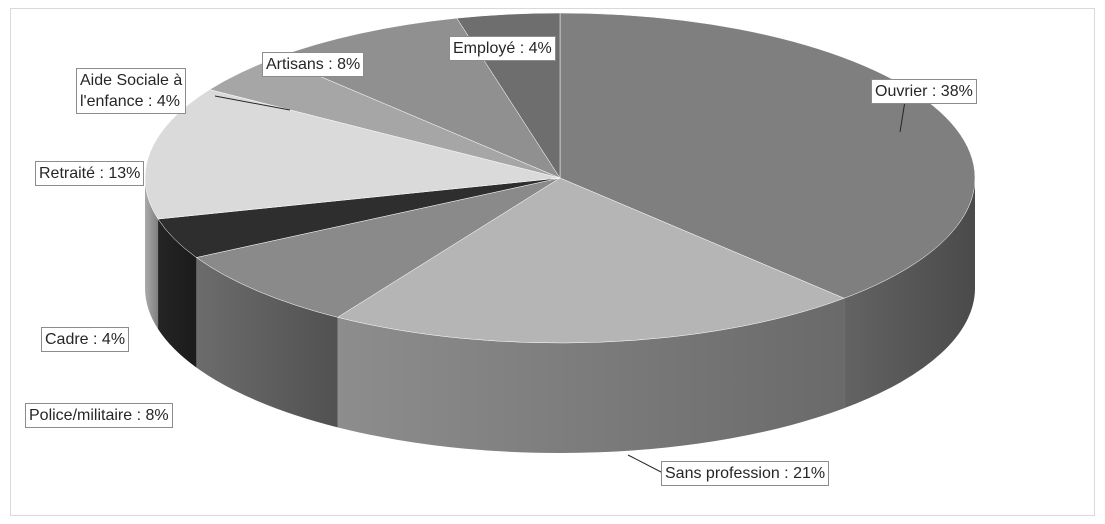  What do you see at coordinates (924, 91) in the screenshot?
I see `data-label-ouvrier: Ouvrier : 38%` at bounding box center [924, 91].